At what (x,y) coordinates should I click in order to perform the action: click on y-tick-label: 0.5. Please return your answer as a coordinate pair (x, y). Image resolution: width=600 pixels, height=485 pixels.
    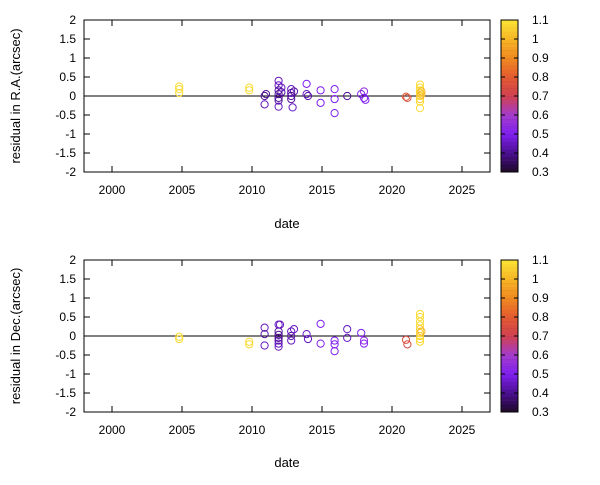
    Looking at the image, I should click on (67, 317).